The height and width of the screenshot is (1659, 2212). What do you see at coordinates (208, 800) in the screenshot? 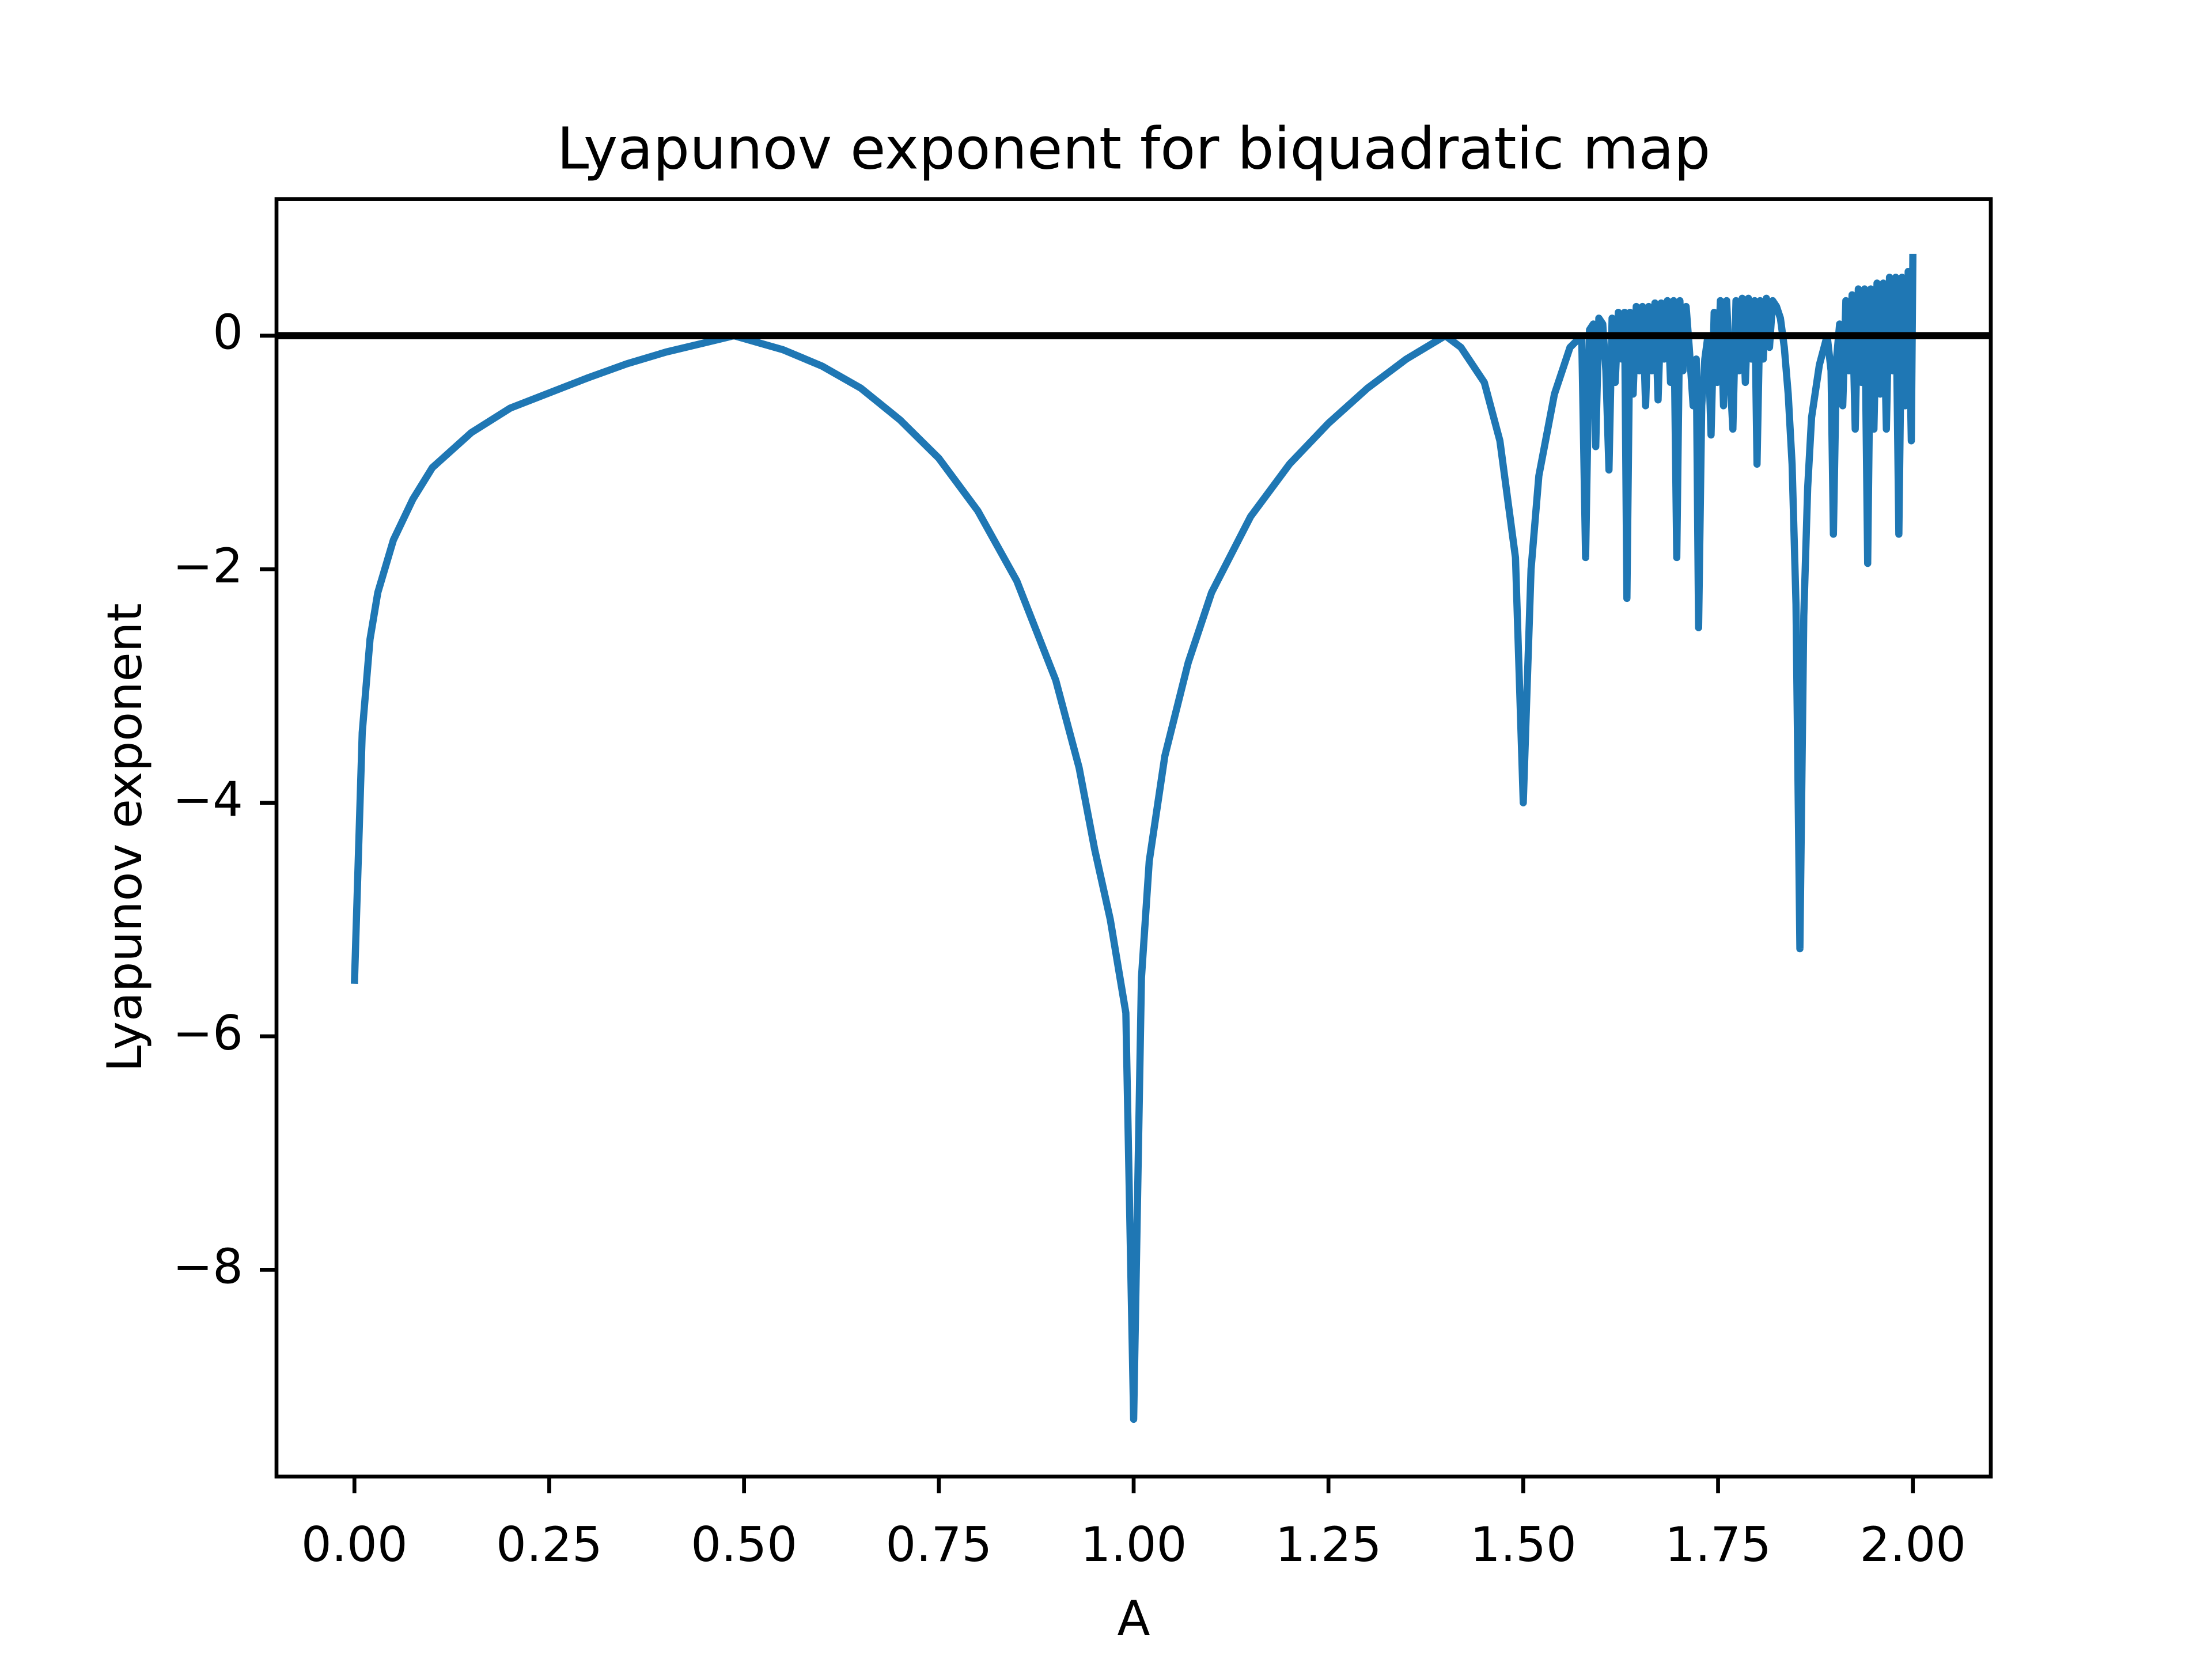
I see `y-tick-label: −4` at bounding box center [208, 800].